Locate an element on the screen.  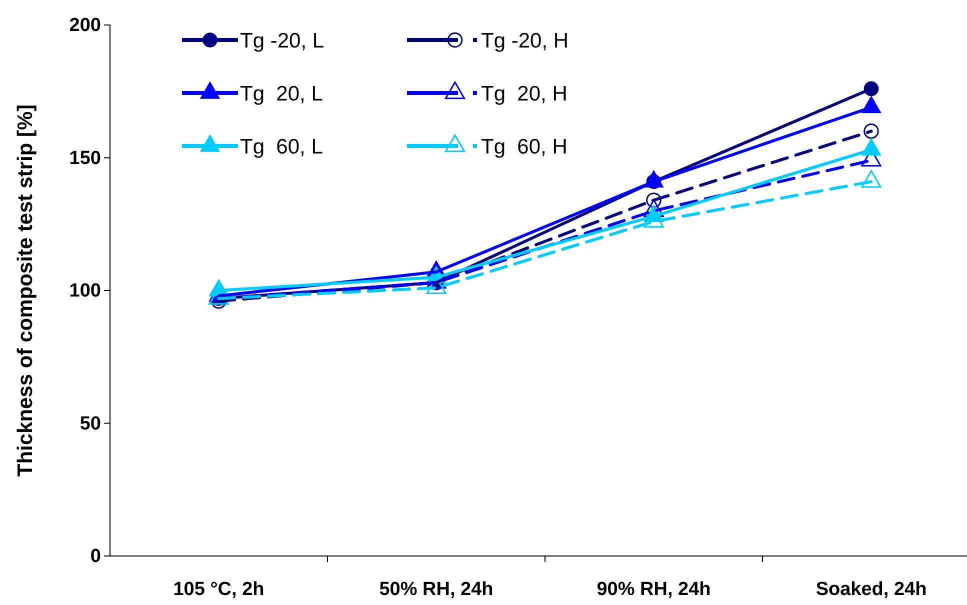
y-tick-label: 150 is located at coordinates (85, 158).